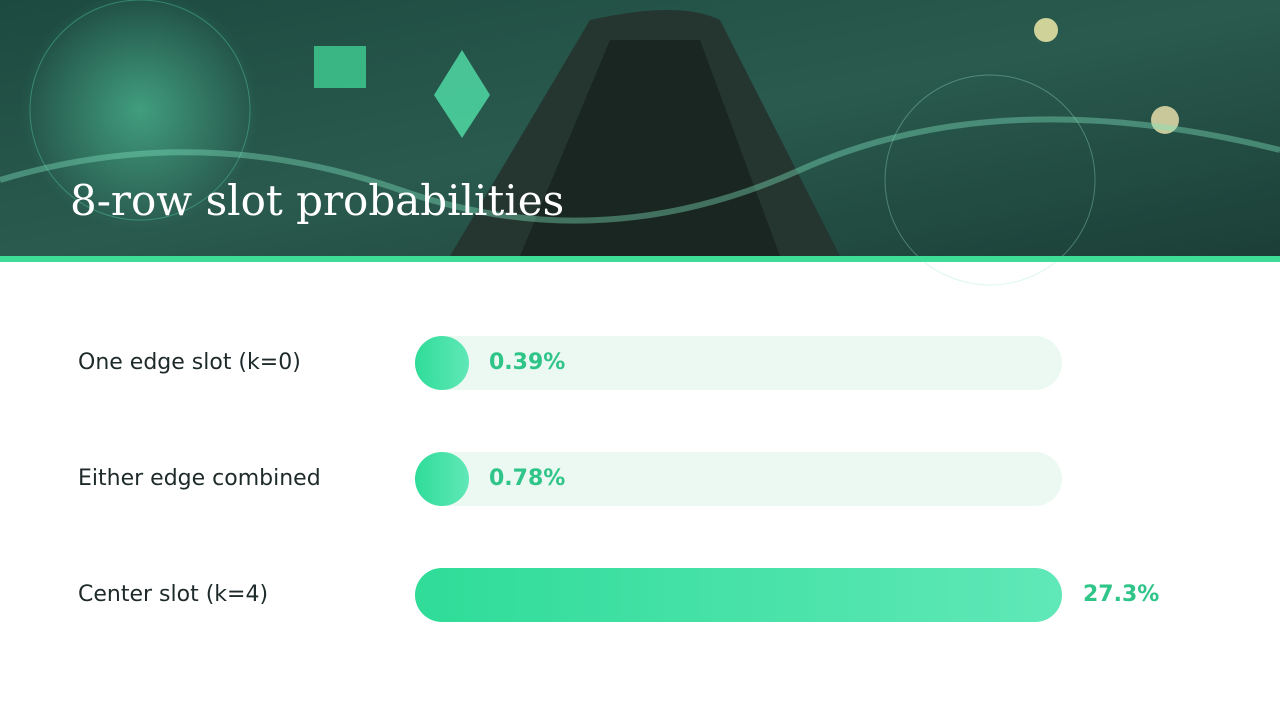  I want to click on value-label: 0.39%, so click(527, 362).